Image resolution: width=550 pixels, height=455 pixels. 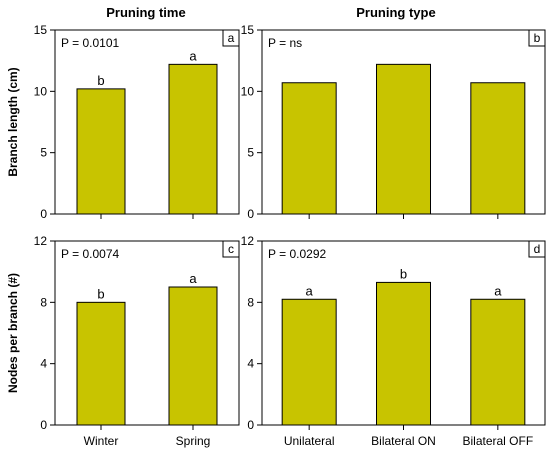 I want to click on panel-letter: a, so click(x=231, y=38).